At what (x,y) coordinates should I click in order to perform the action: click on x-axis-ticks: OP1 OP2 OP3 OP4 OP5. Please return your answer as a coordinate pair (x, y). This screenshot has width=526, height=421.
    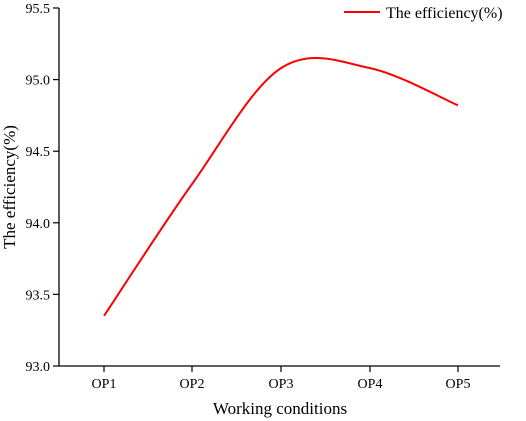
    Looking at the image, I should click on (281, 379).